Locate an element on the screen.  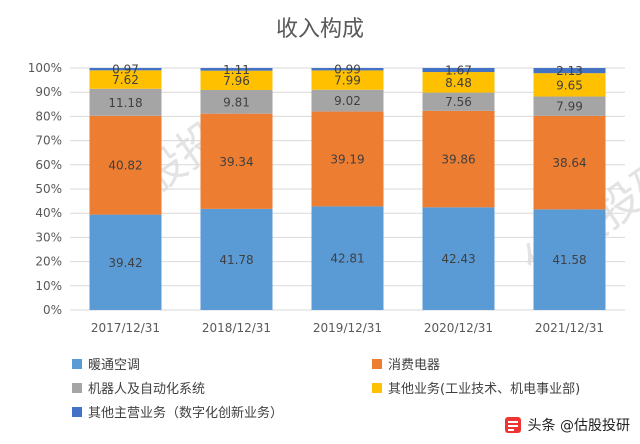
x-tick-label: 2017/12/31 is located at coordinates (125, 328).